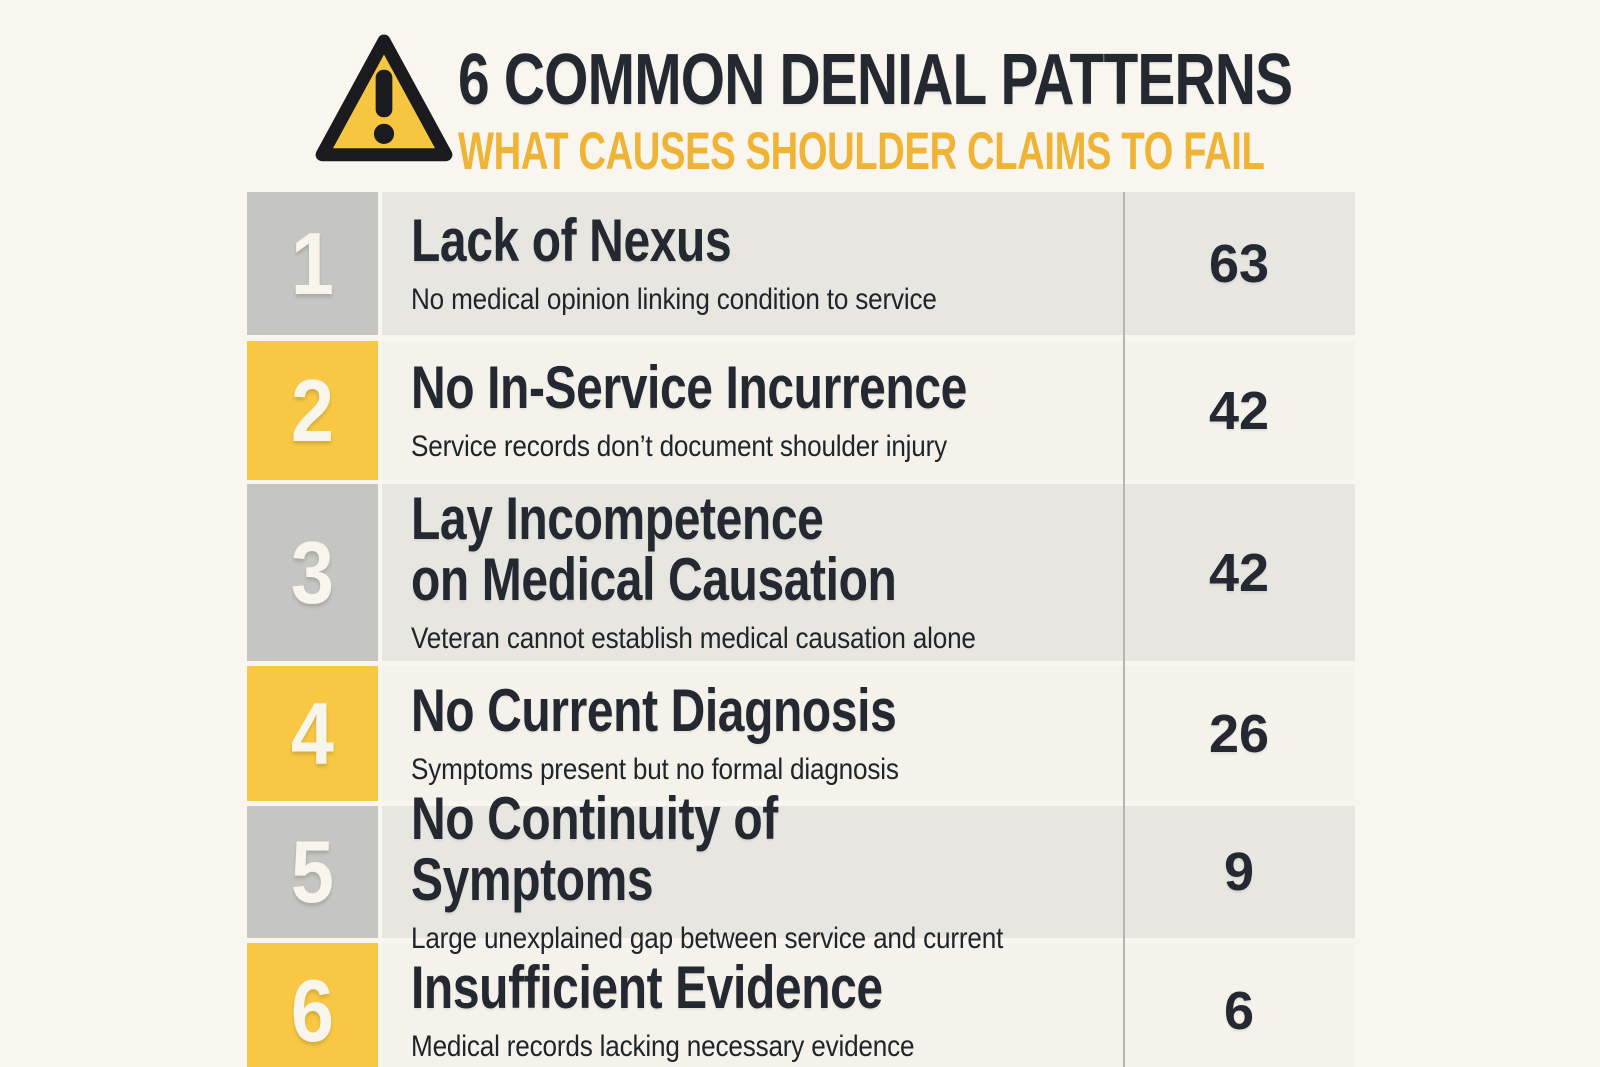 This screenshot has height=1067, width=1600. I want to click on row-title: Insufficient Evidence, so click(647, 987).